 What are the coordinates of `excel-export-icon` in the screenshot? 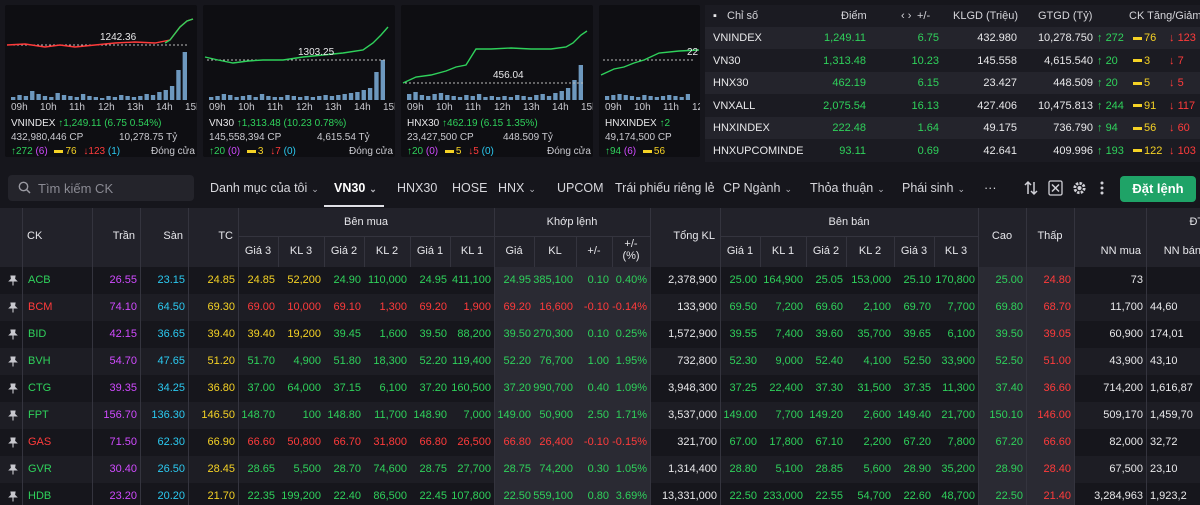 It's located at (1055, 188).